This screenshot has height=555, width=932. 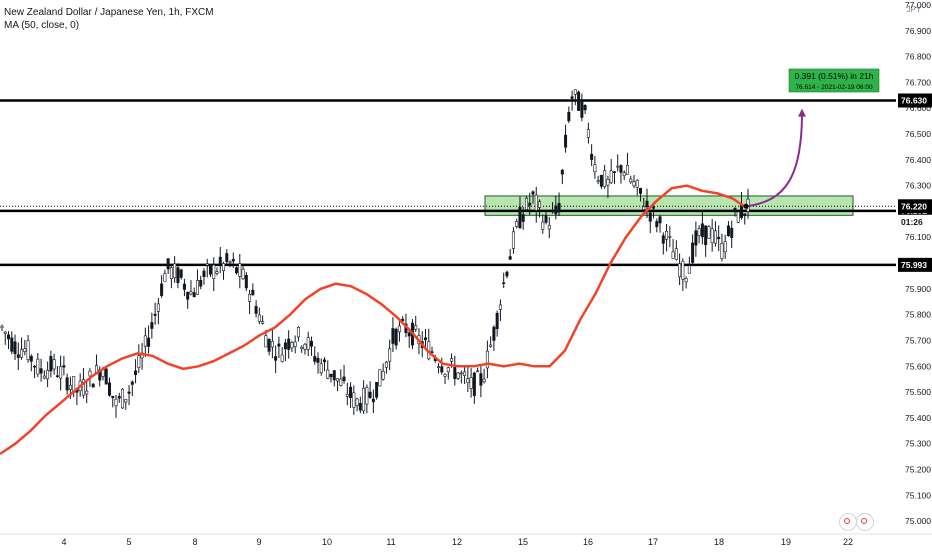 I want to click on y-tick-label: 77.000, so click(x=918, y=5).